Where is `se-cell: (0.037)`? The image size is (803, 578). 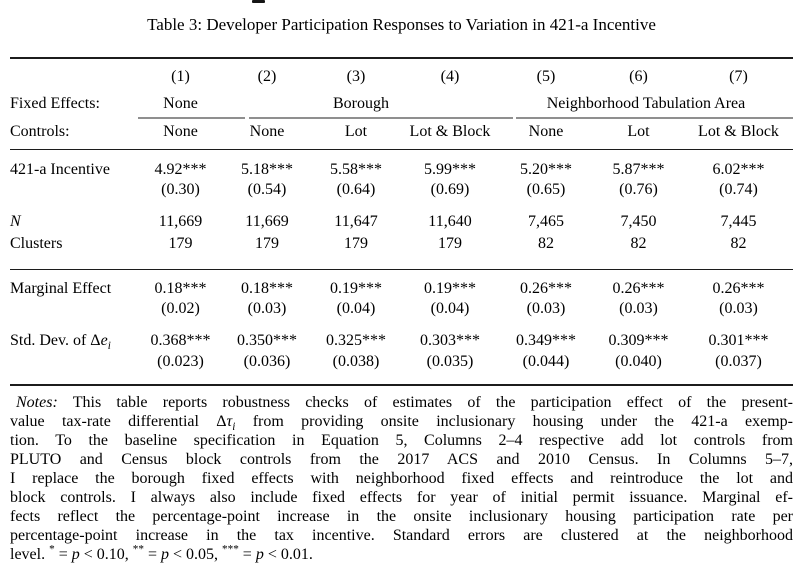
se-cell: (0.037) is located at coordinates (738, 361).